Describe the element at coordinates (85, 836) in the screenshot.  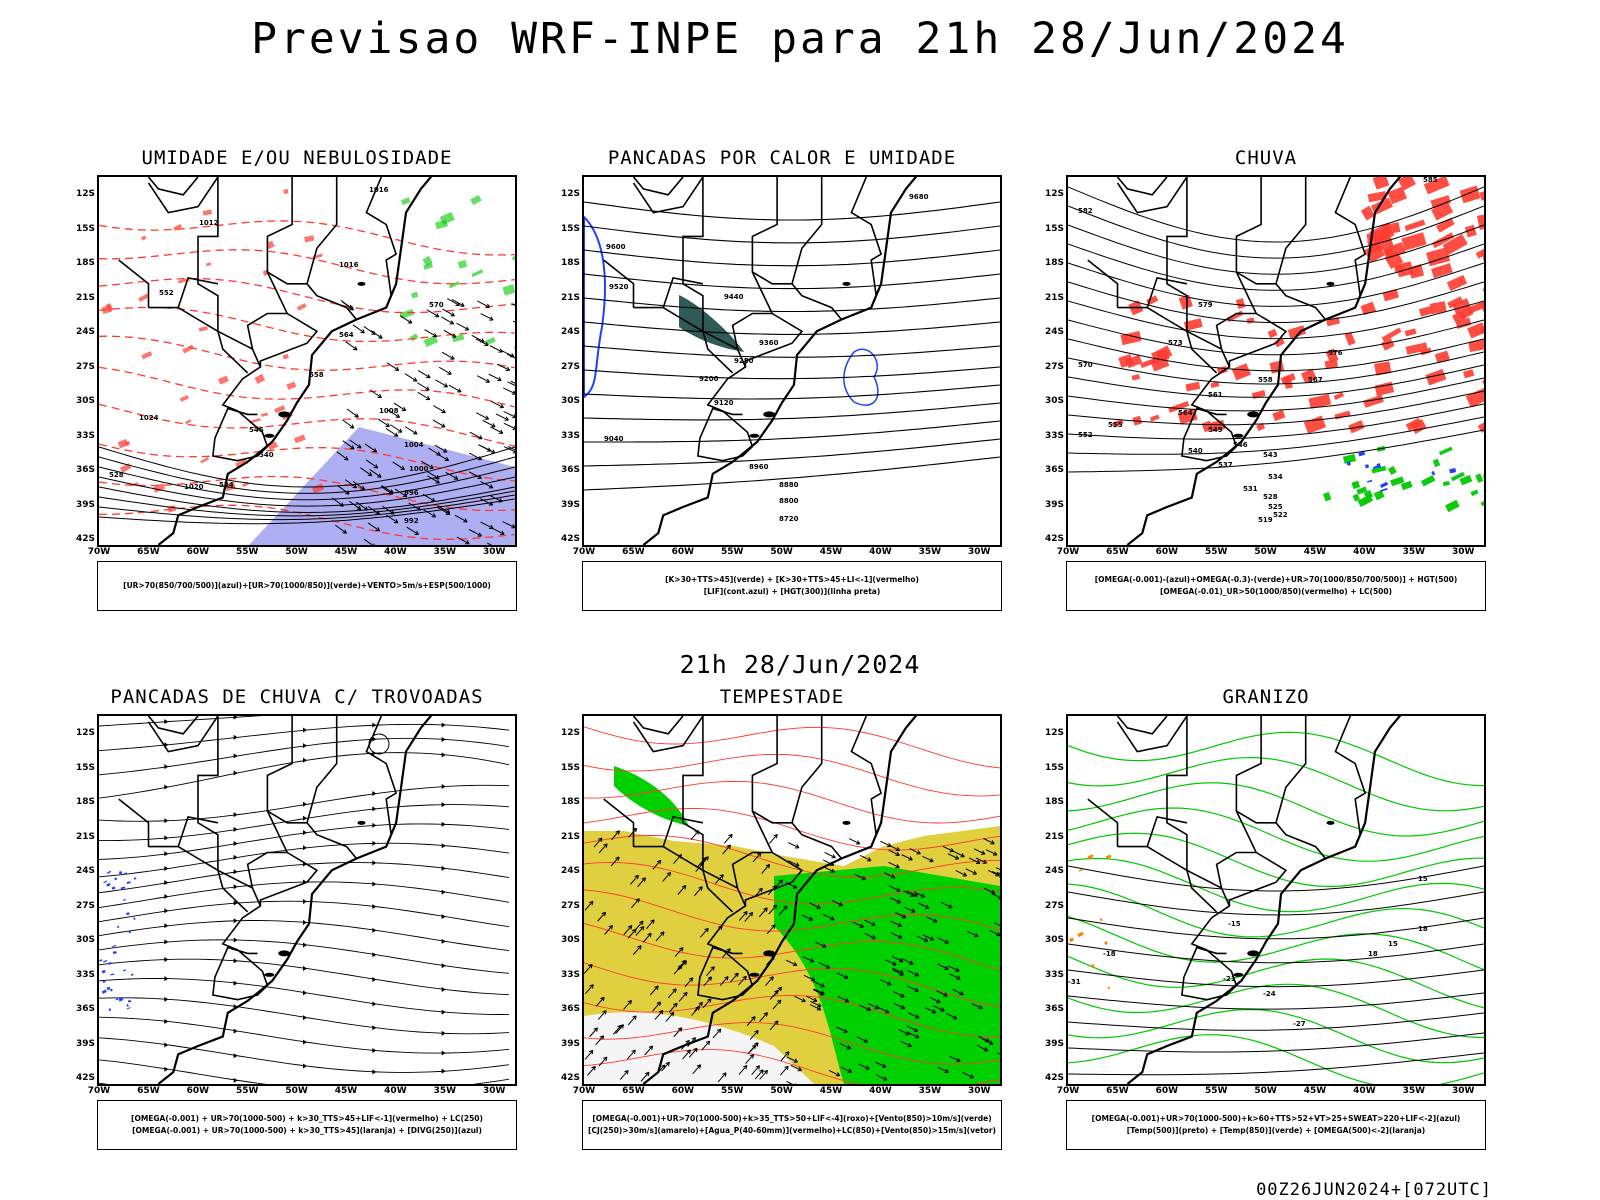
I see `latitude-tick: 21S` at that location.